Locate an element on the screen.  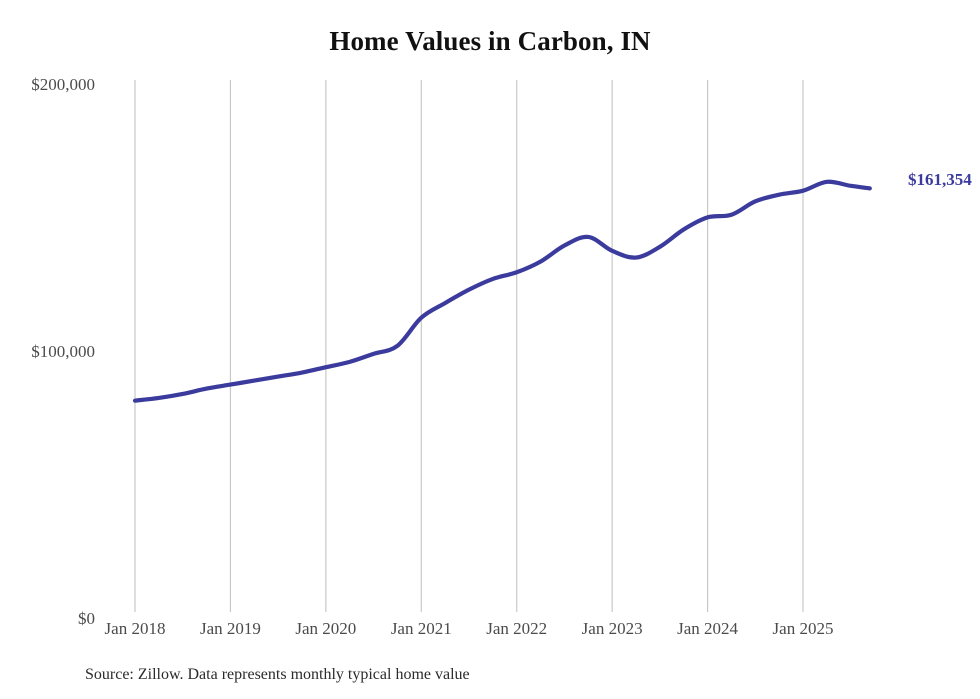
x-axis-tick-jan-2020: Jan 2020 is located at coordinates (326, 628).